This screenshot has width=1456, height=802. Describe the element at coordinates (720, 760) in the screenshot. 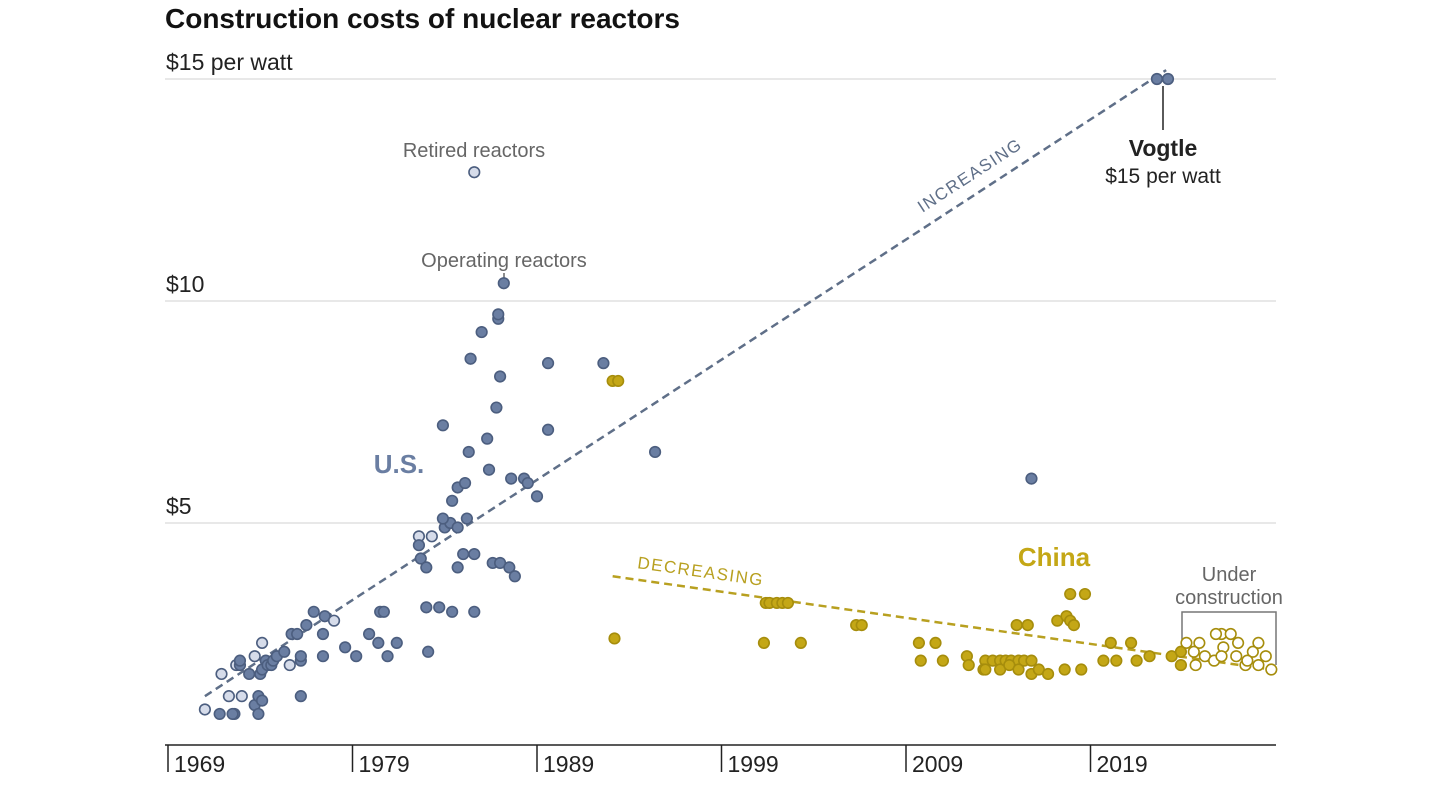

I see `x-axis: 1969 1979 1989 1999 2009 2019` at that location.